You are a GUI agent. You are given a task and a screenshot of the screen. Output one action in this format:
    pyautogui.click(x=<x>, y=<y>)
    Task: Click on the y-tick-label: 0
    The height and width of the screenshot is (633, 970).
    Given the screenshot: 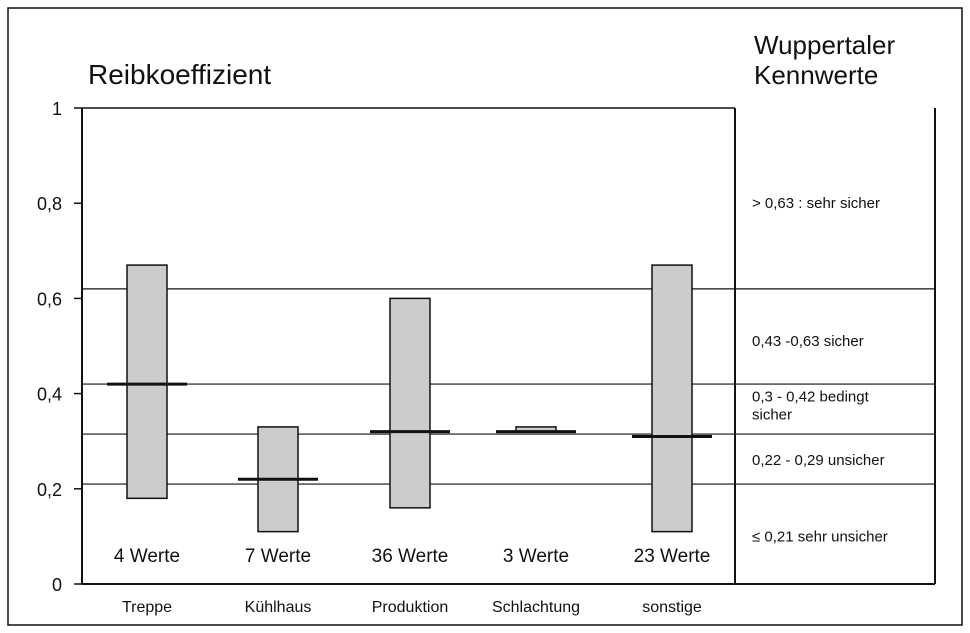 What is the action you would take?
    pyautogui.click(x=57, y=585)
    